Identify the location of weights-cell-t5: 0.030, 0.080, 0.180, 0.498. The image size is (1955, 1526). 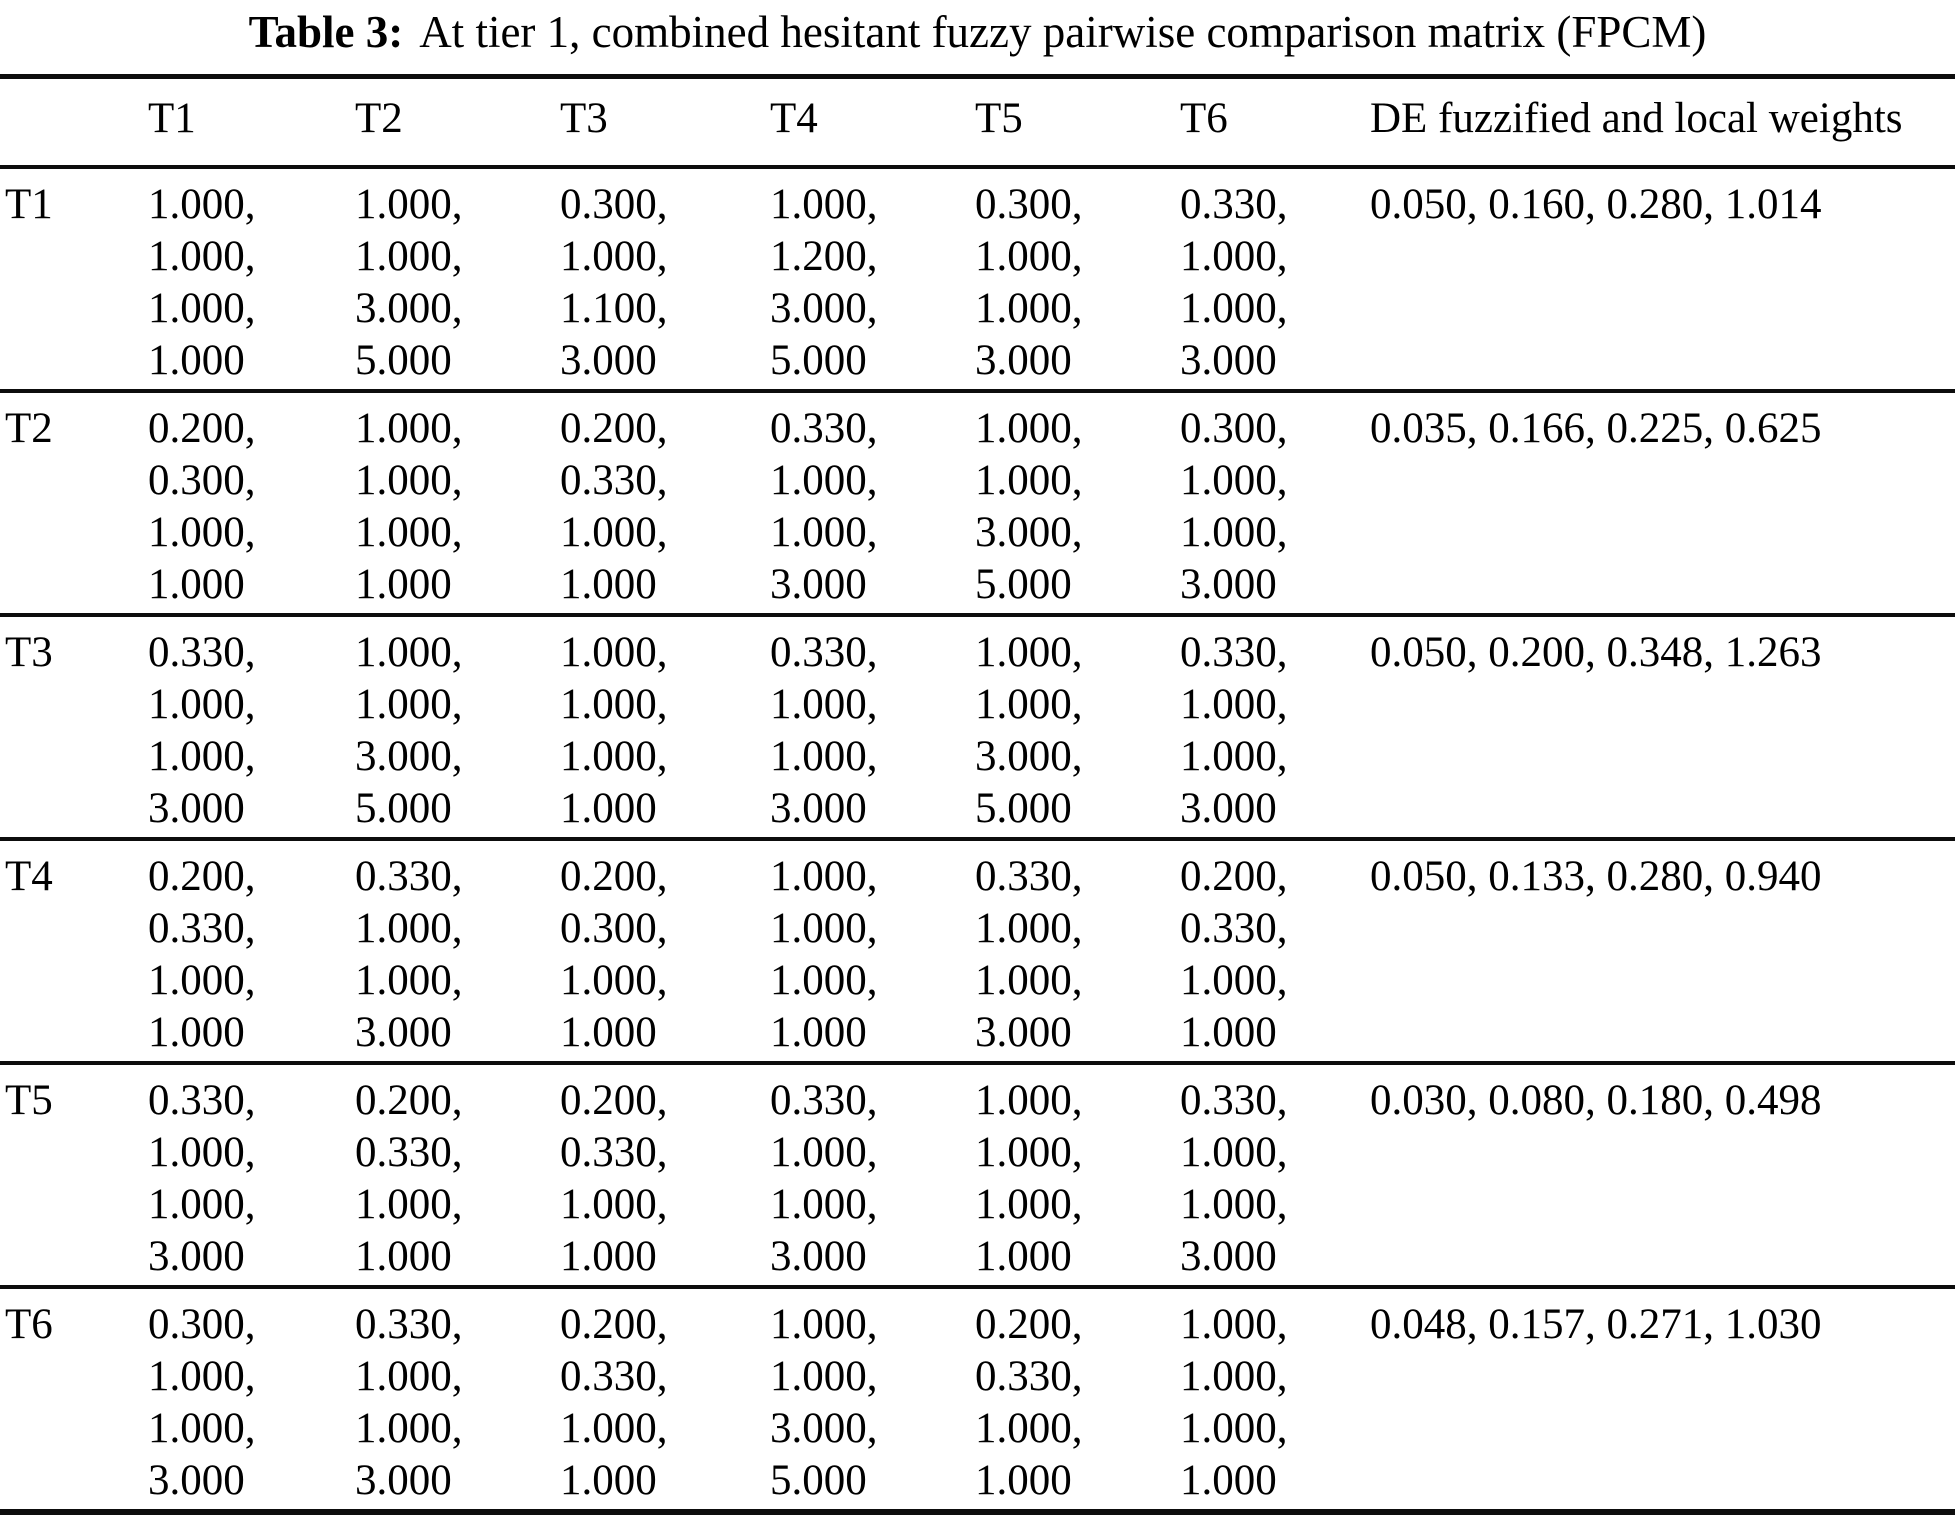
(1662, 1175).